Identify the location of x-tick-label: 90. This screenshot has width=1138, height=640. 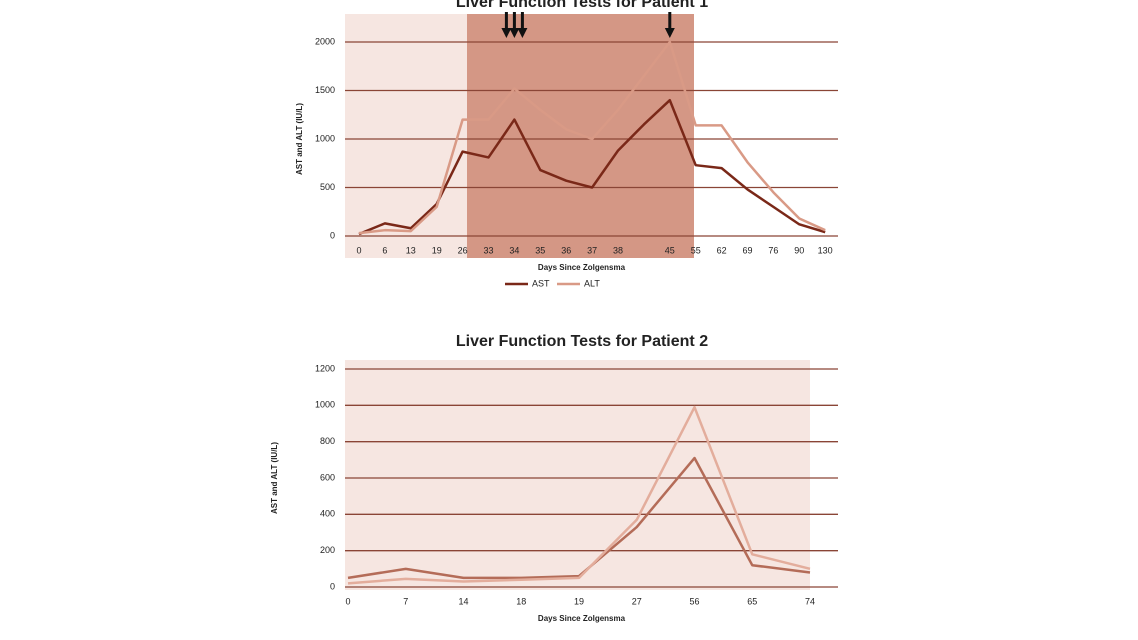
(799, 250).